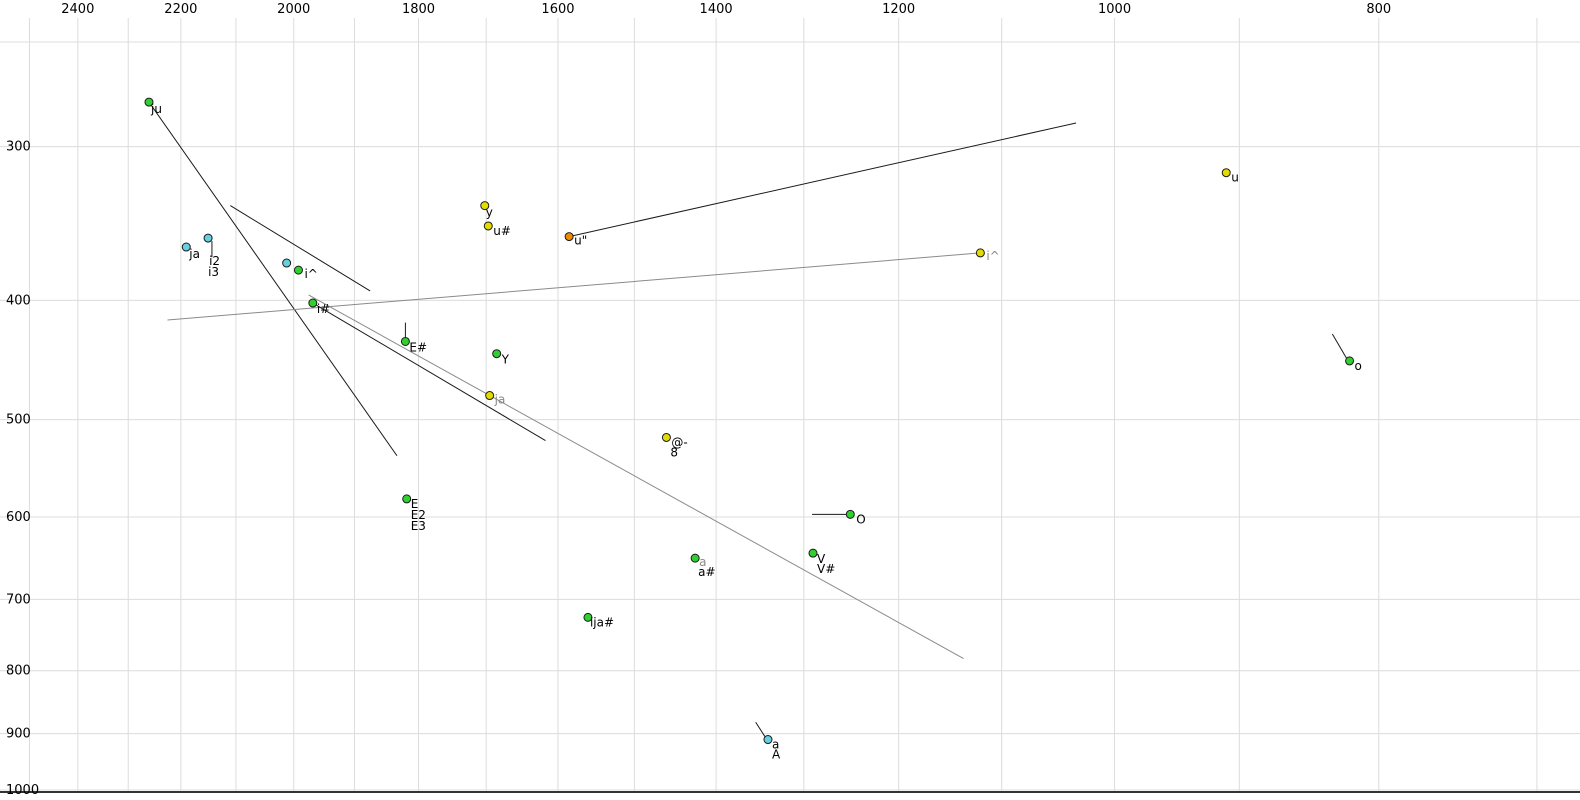  What do you see at coordinates (505, 360) in the screenshot?
I see `vowel-point-label: Y` at bounding box center [505, 360].